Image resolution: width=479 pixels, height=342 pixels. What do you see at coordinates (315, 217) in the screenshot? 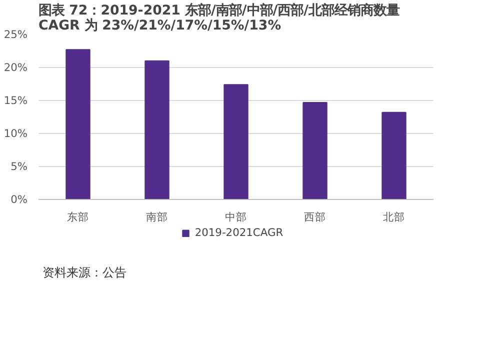
I see `x-tick-label: 西部` at bounding box center [315, 217].